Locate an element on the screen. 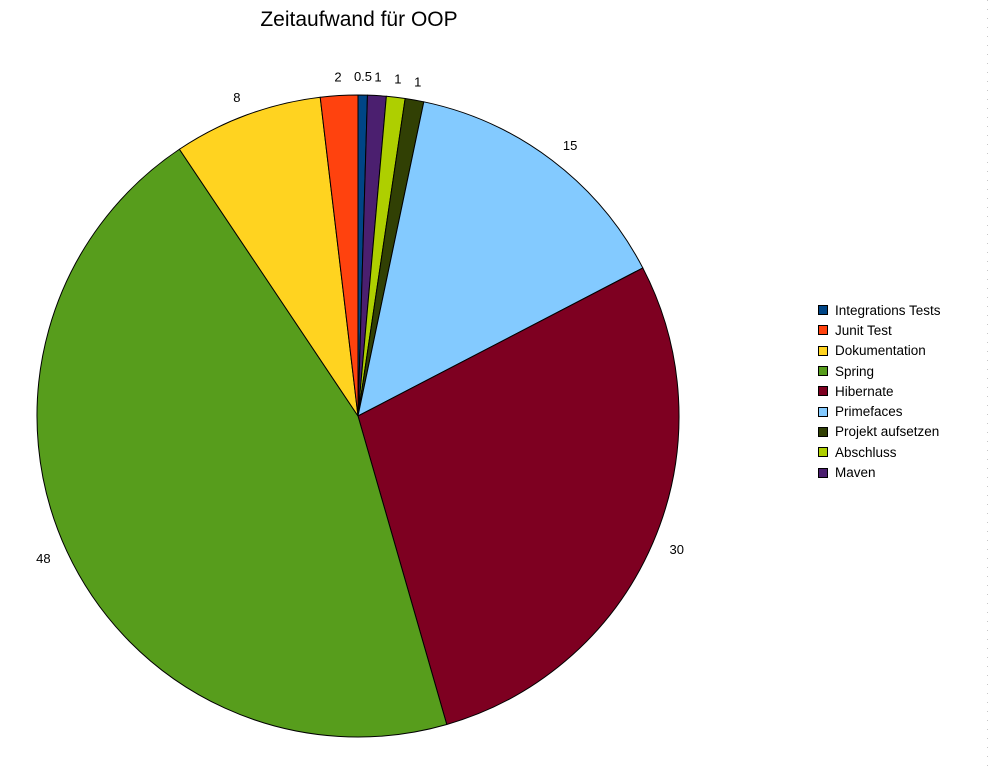 This screenshot has height=773, width=988. data-label-spring: 48 is located at coordinates (43, 558).